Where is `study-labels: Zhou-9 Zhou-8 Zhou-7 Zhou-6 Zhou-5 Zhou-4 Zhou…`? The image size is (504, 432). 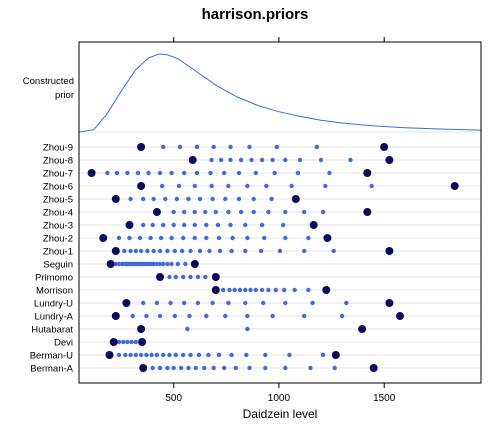
study-labels: Zhou-9 Zhou-8 Zhou-7 Zhou-6 Zhou-5 Zhou-4 Zhou… is located at coordinates (52, 259).